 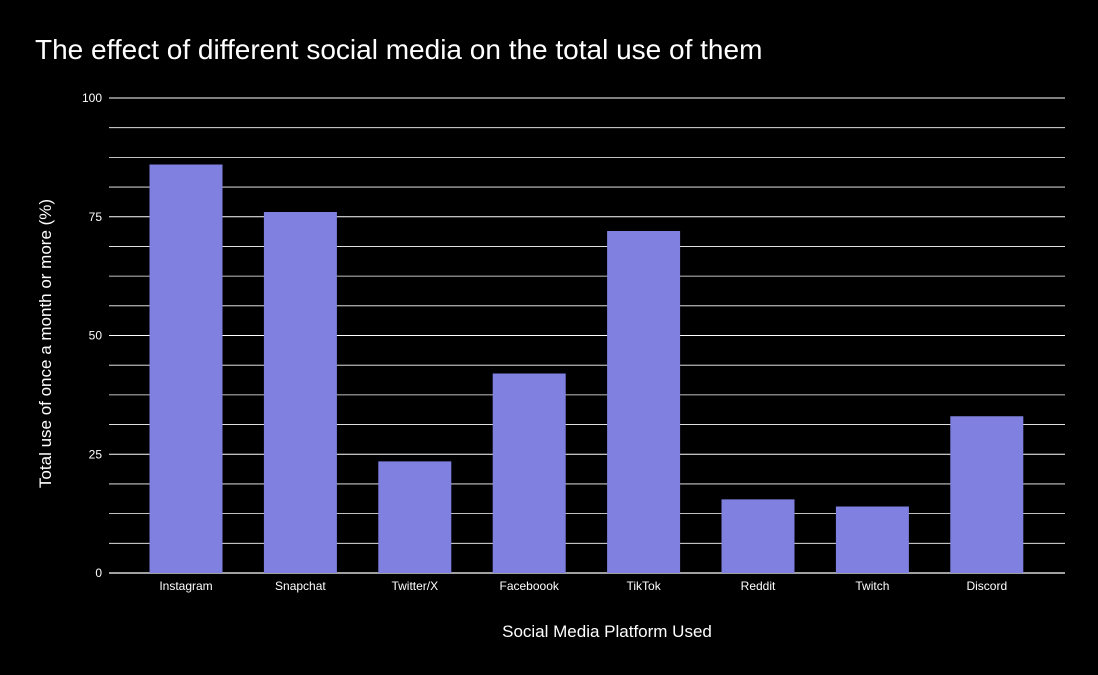 I want to click on x-tick-label: Reddit, so click(x=758, y=586).